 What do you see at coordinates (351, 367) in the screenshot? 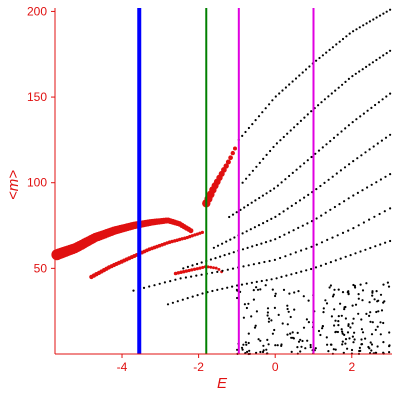
I see `x-tick-label: 2` at bounding box center [351, 367].